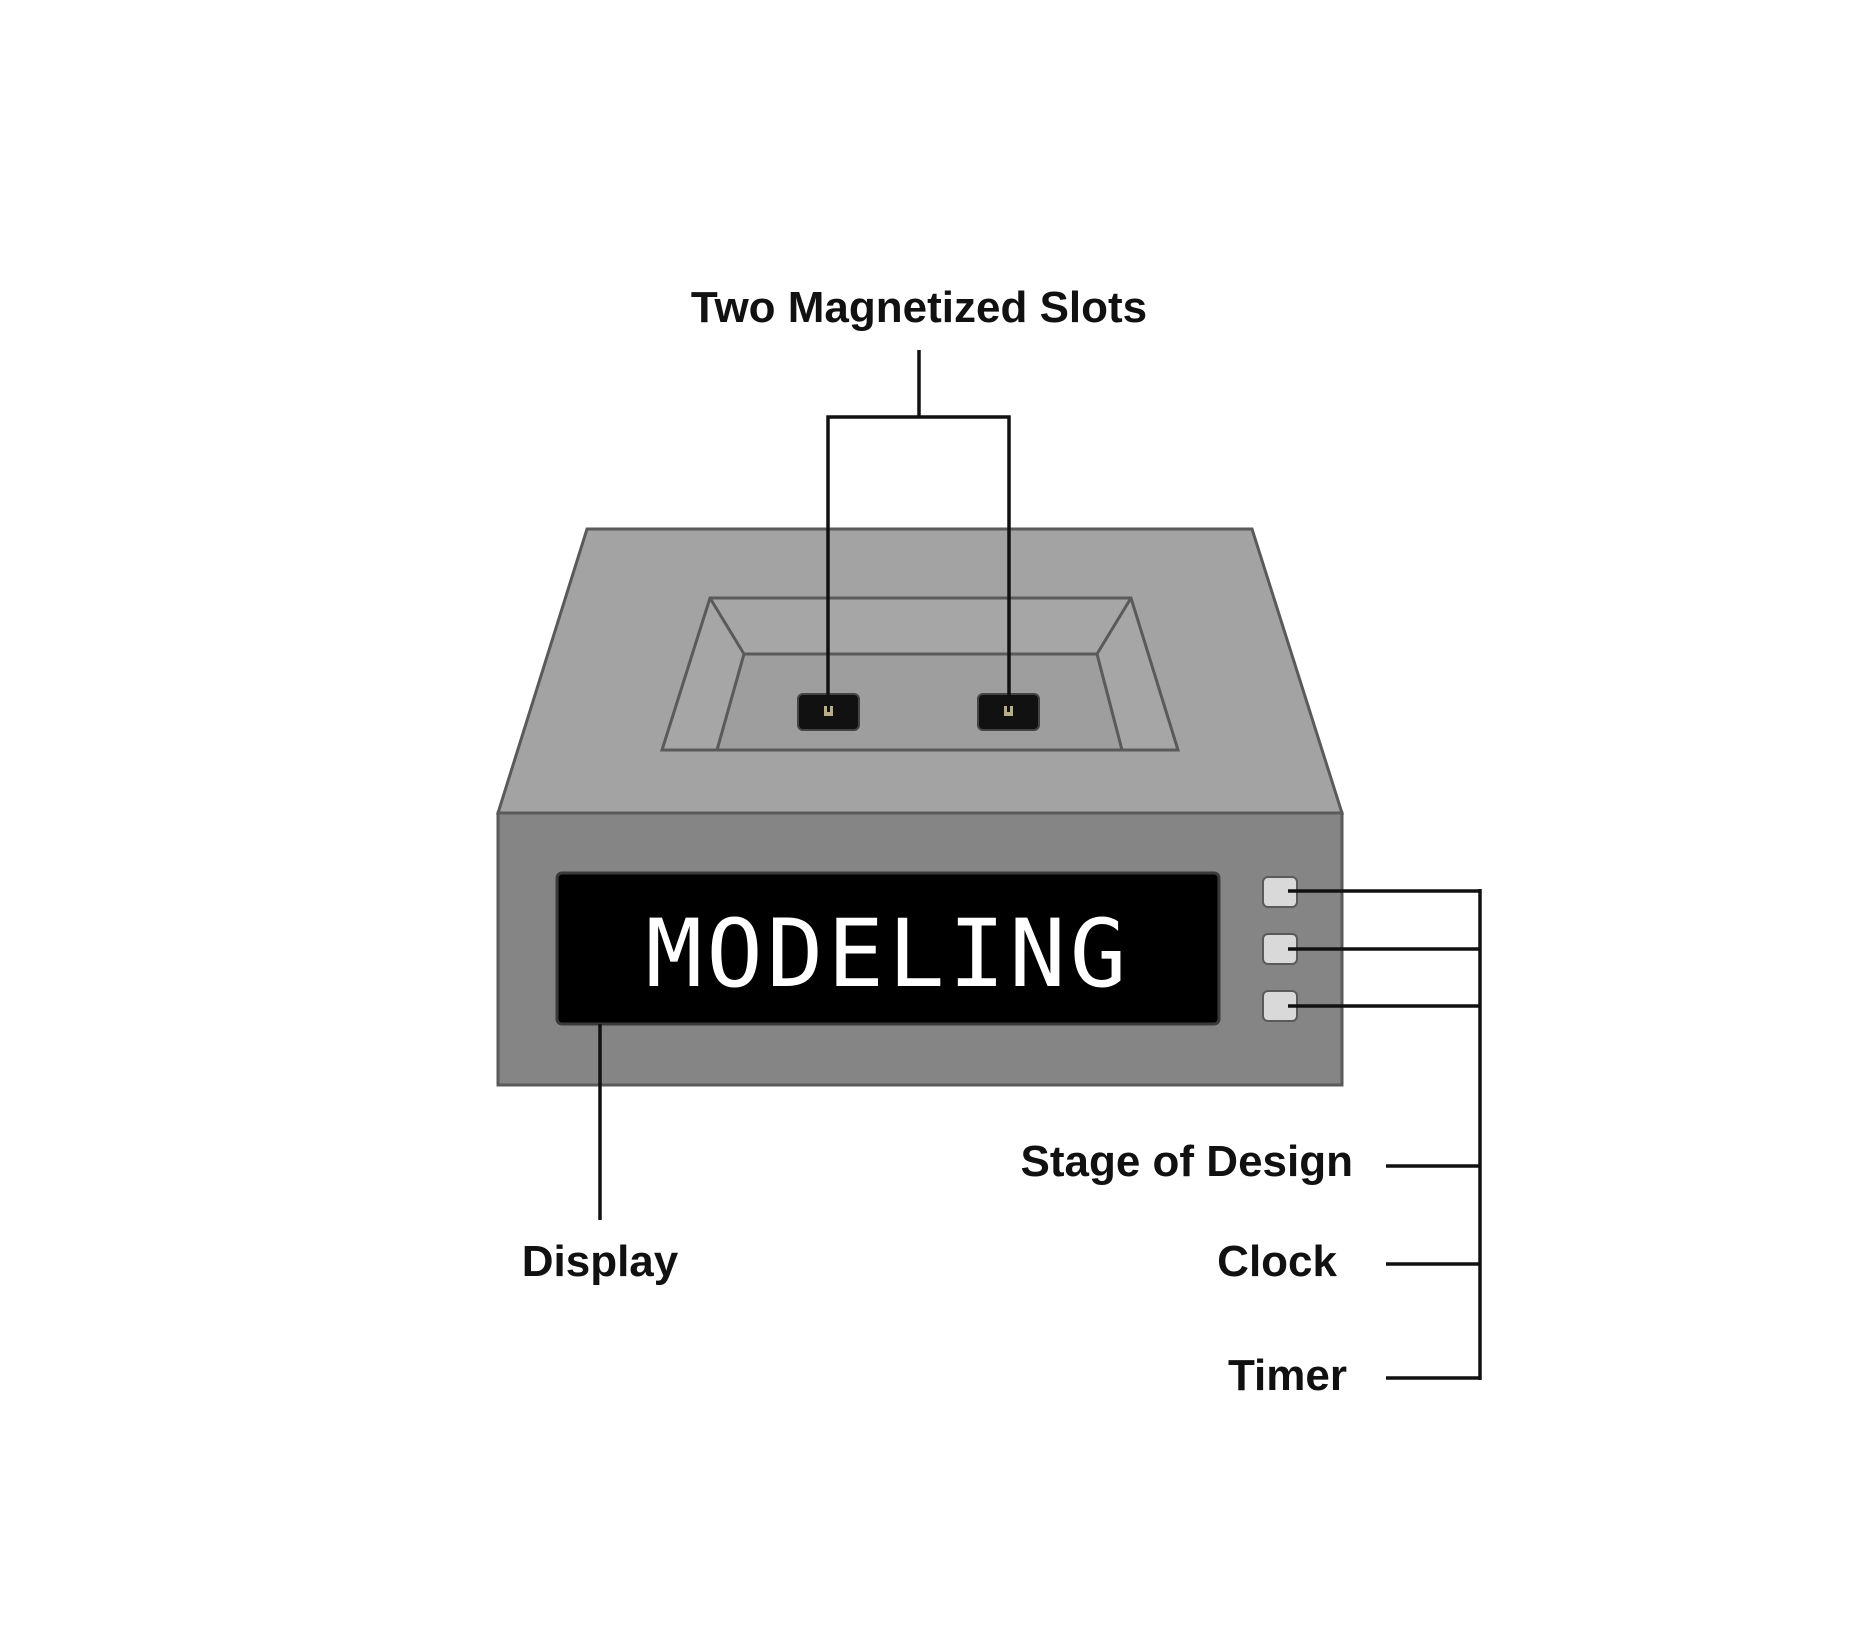 This screenshot has height=1650, width=1876. Describe the element at coordinates (919, 702) in the screenshot. I see `tray-floor` at that location.